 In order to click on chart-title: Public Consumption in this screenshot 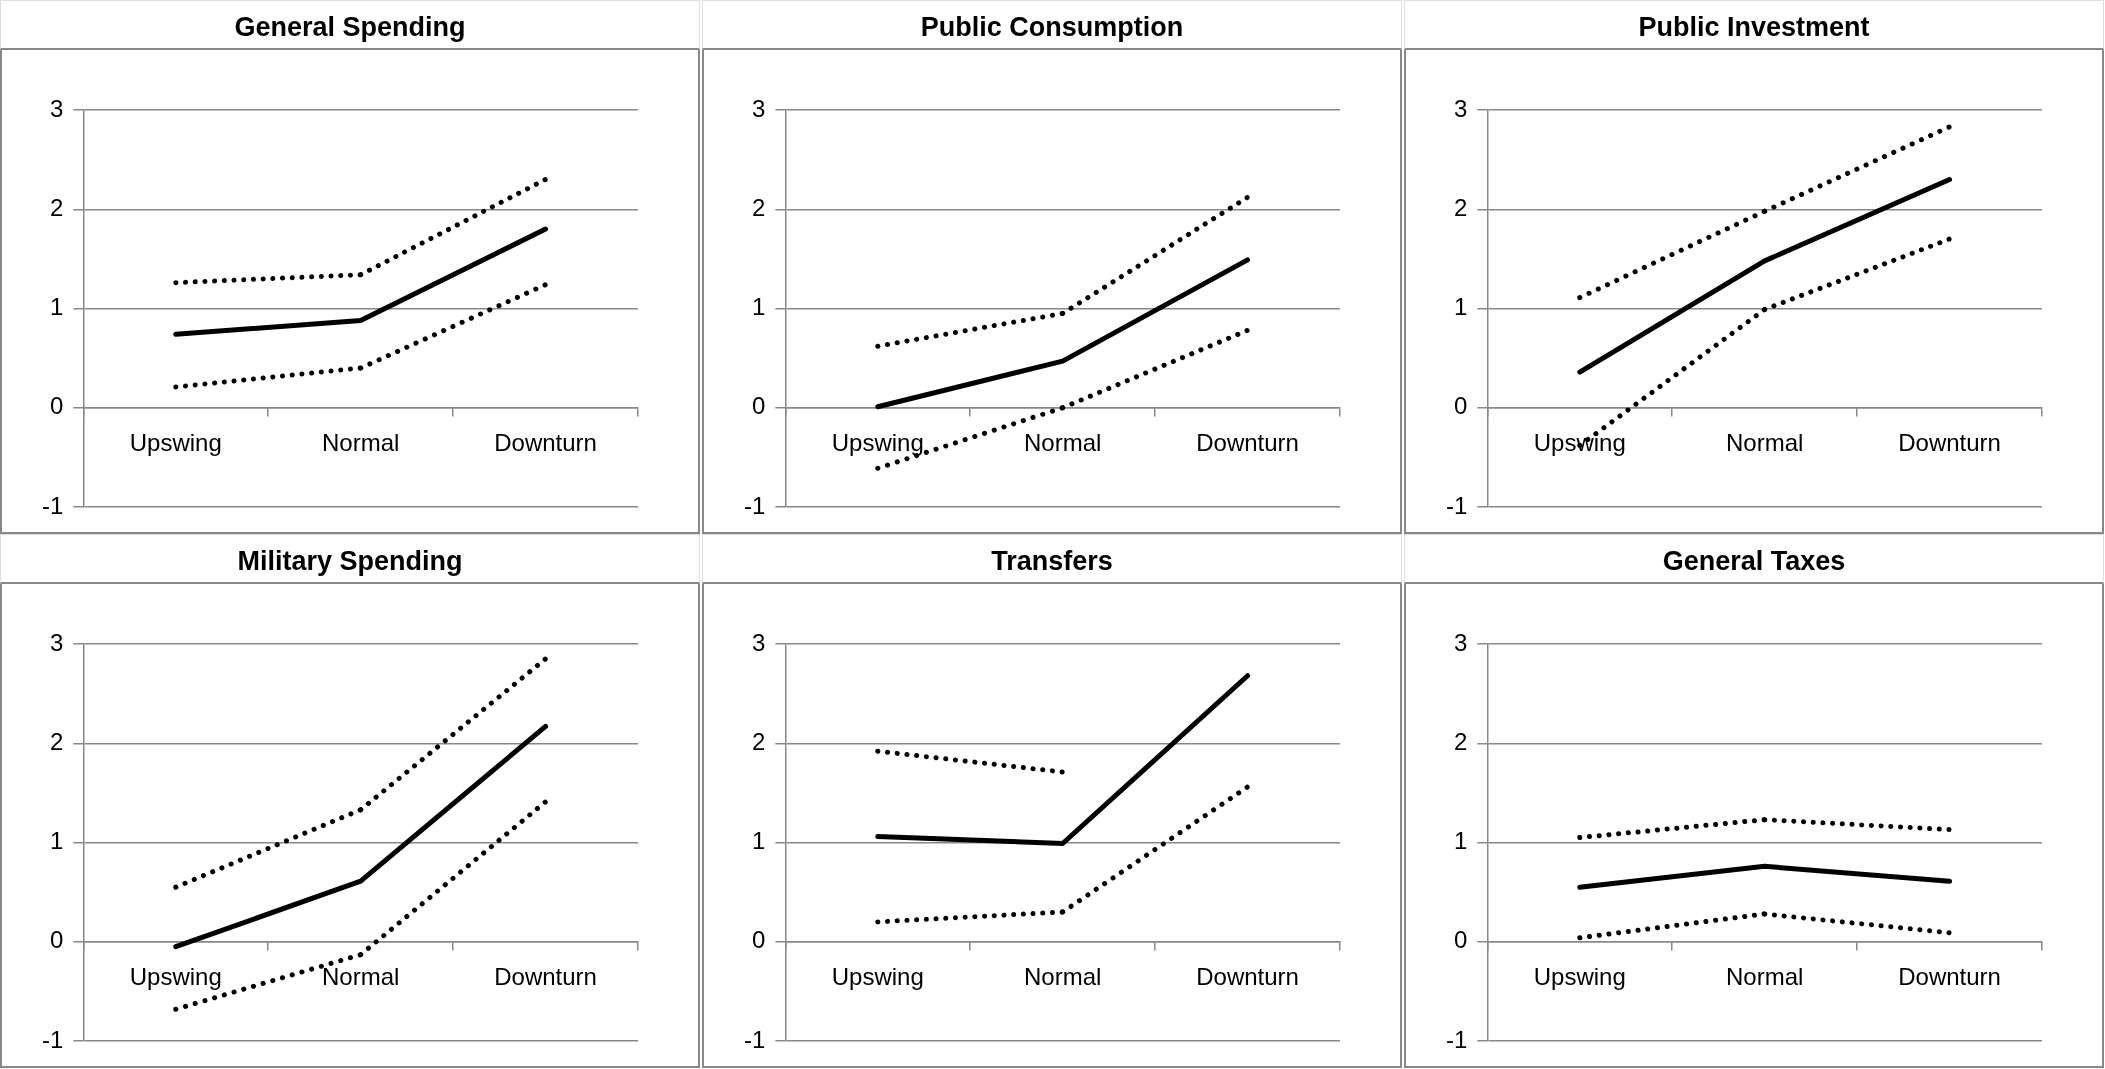, I will do `click(1052, 25)`.